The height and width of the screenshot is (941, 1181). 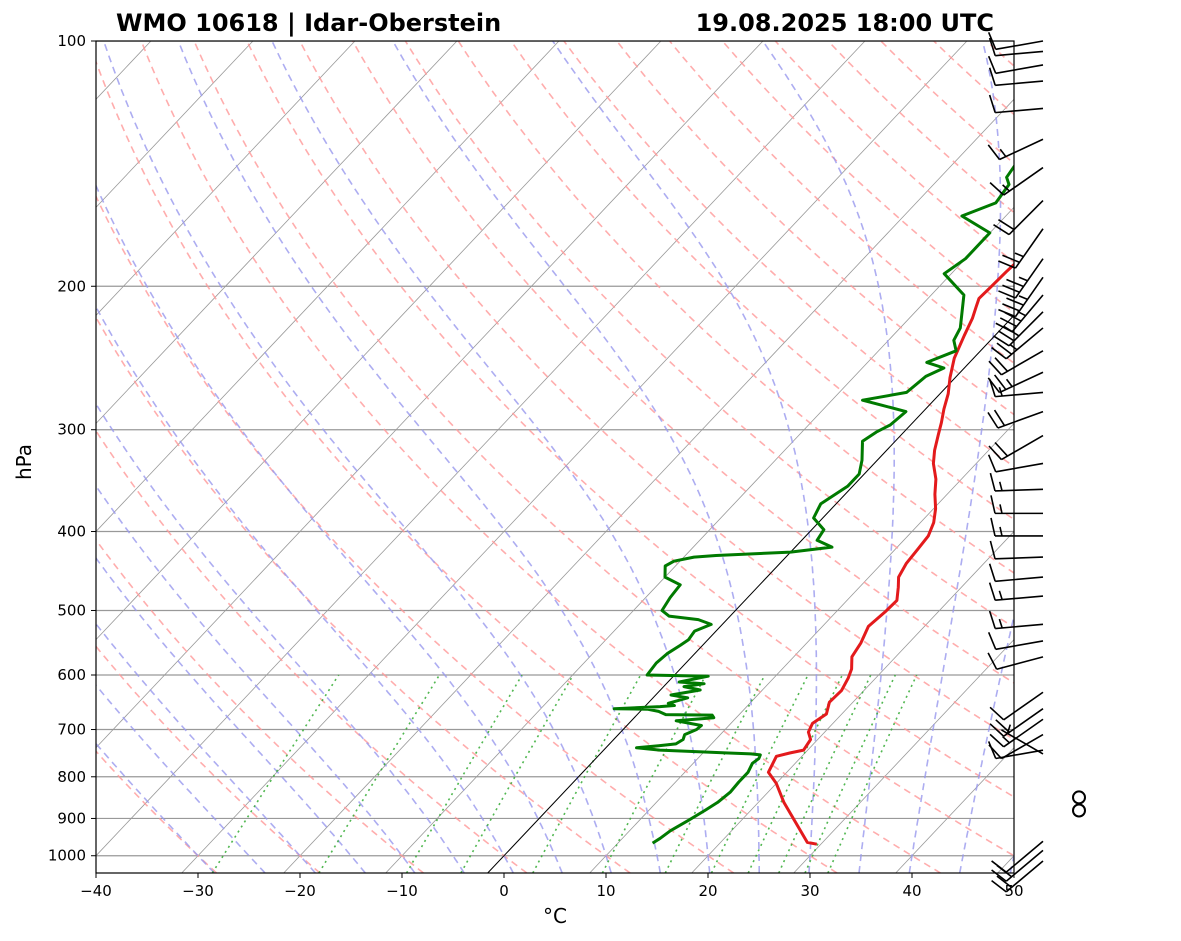 I want to click on x-tick-label: −20, so click(x=300, y=891).